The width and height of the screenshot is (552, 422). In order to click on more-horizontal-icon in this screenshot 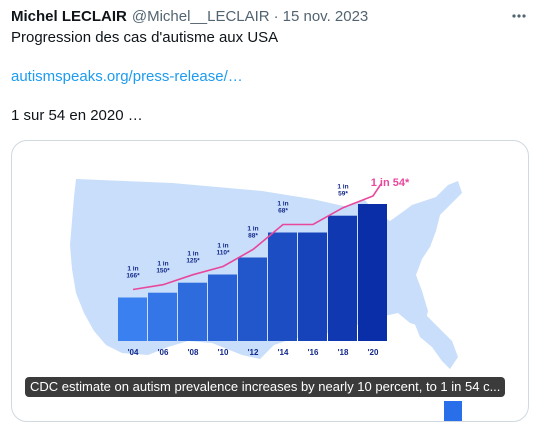, I will do `click(519, 16)`.